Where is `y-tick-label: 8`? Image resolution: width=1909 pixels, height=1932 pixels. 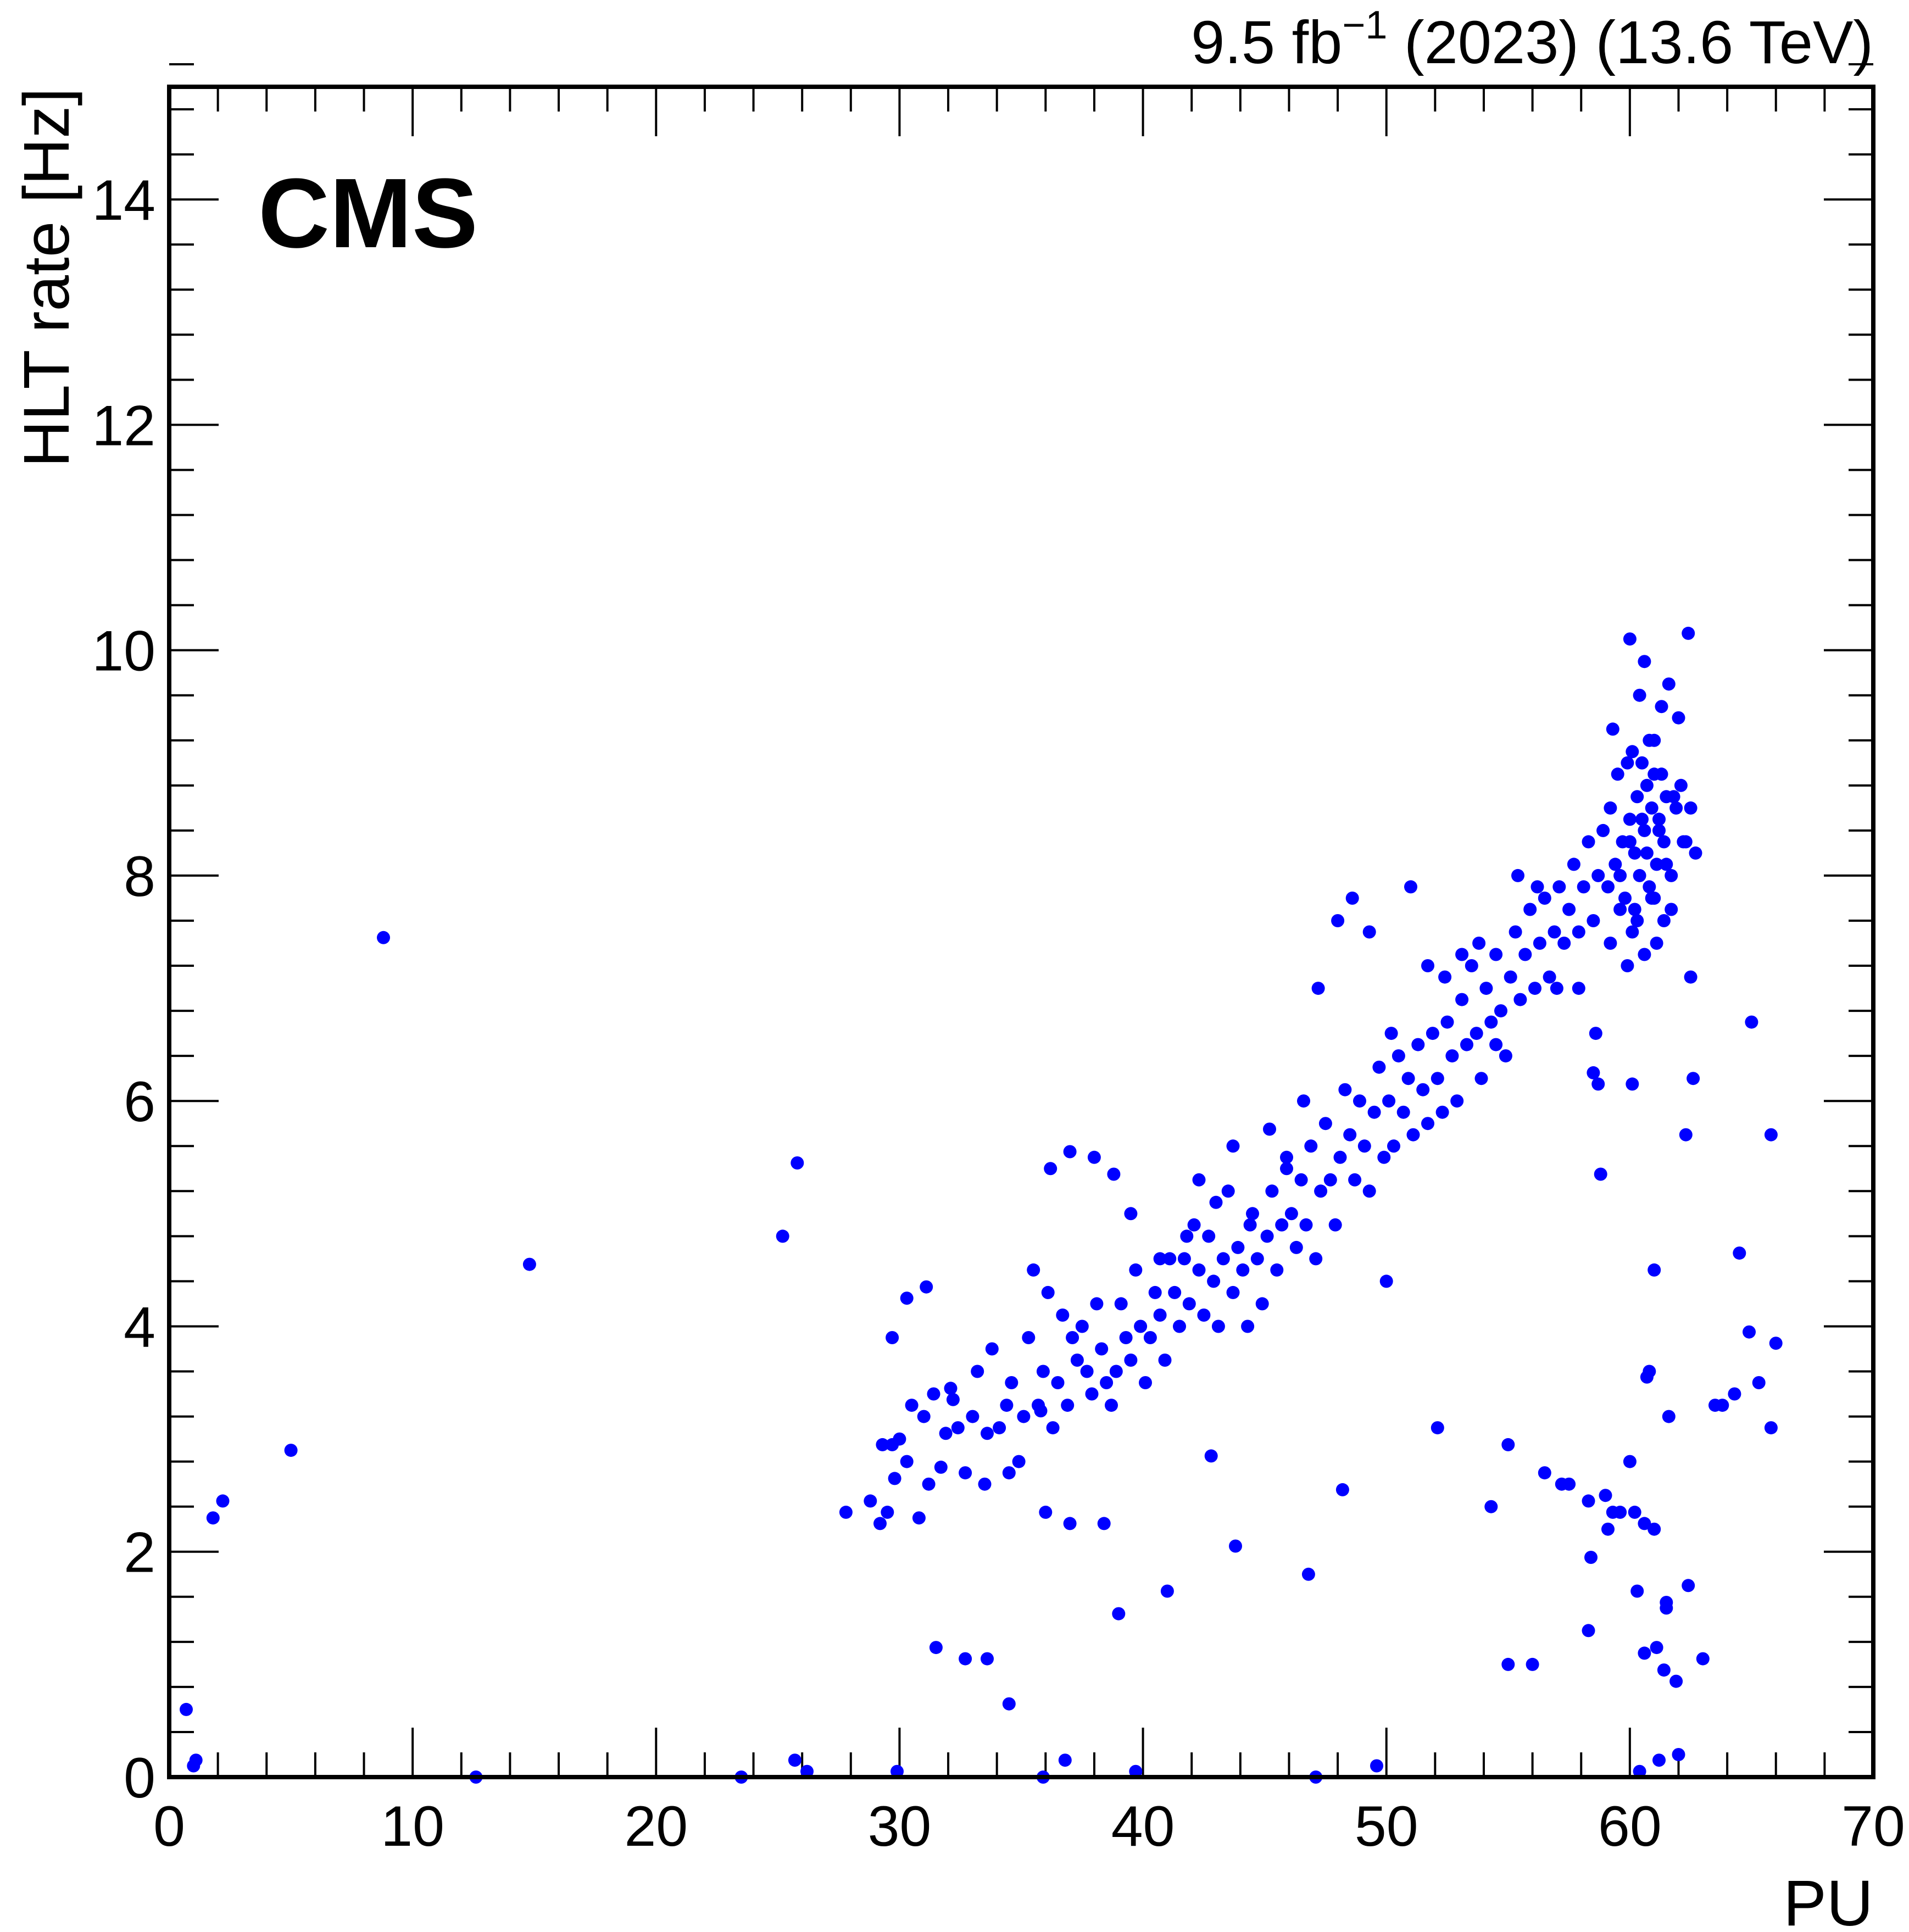 y-tick-label: 8 is located at coordinates (139, 877).